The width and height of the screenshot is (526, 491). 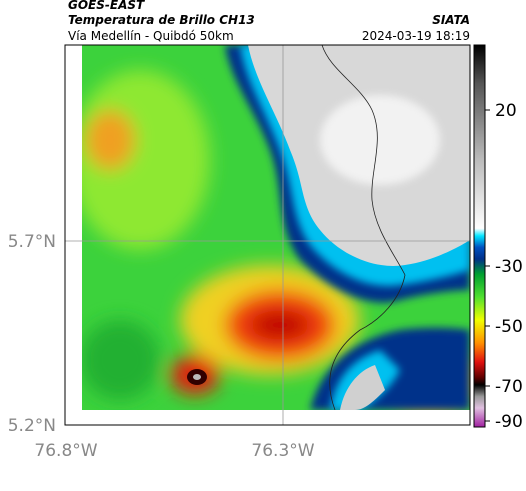 I want to click on product: Temperatura de Brillo CH13, so click(x=161, y=20).